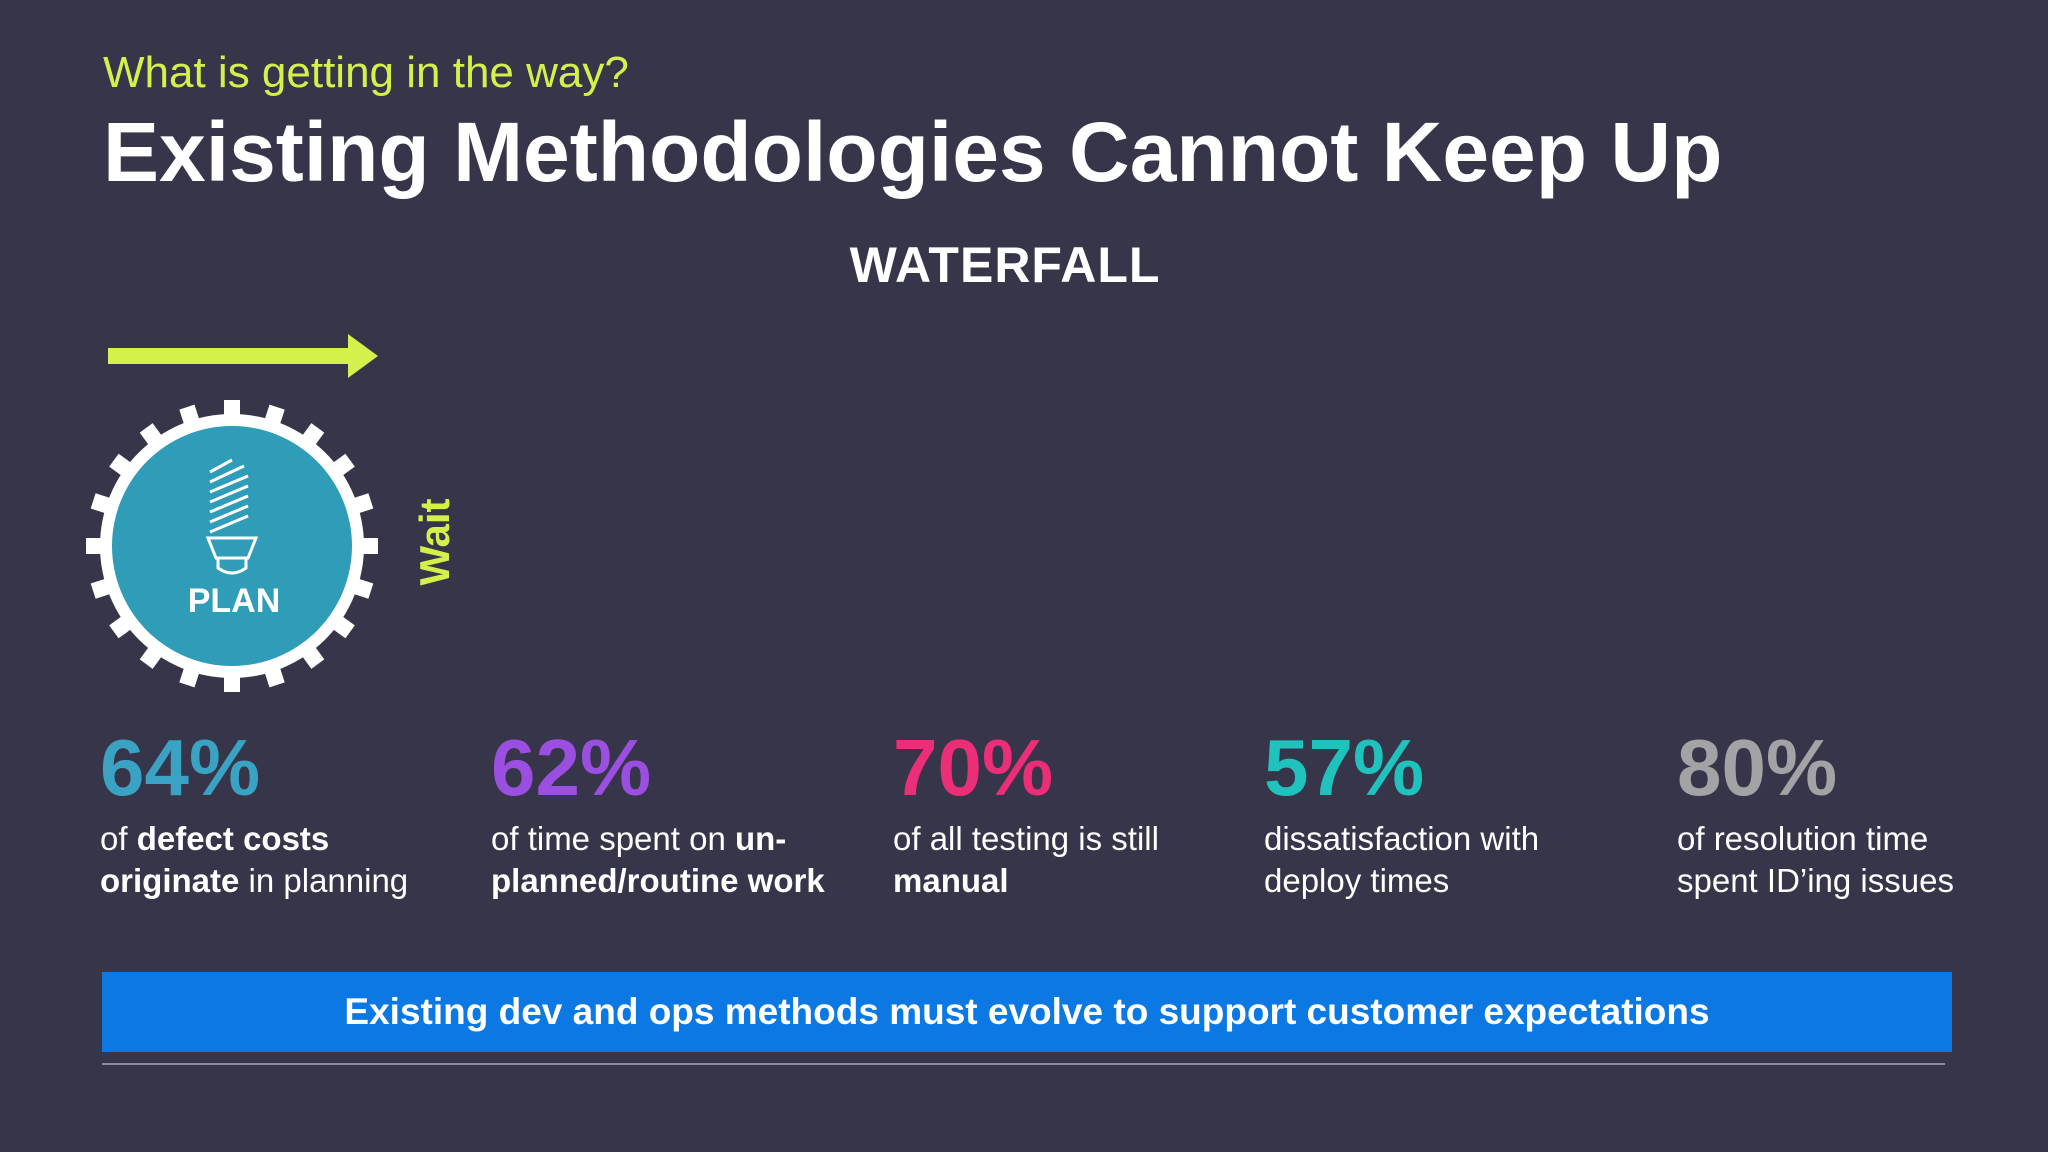 The image size is (2048, 1152). I want to click on waterfall-label: WATERFALL, so click(1005, 265).